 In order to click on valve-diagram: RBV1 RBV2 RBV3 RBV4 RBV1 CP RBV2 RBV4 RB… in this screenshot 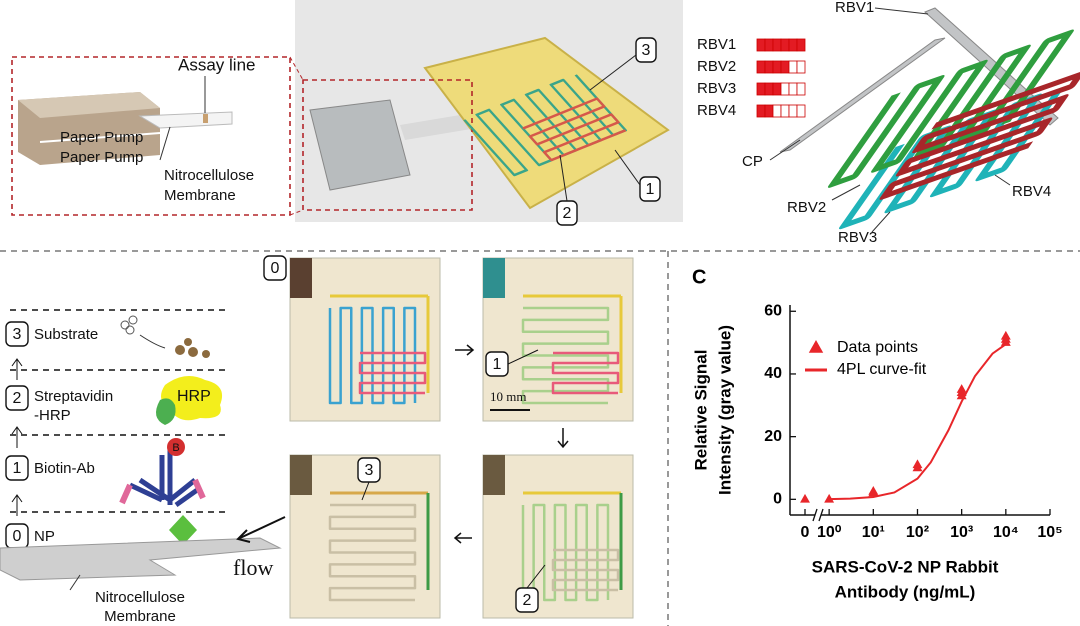, I will do `click(888, 123)`.